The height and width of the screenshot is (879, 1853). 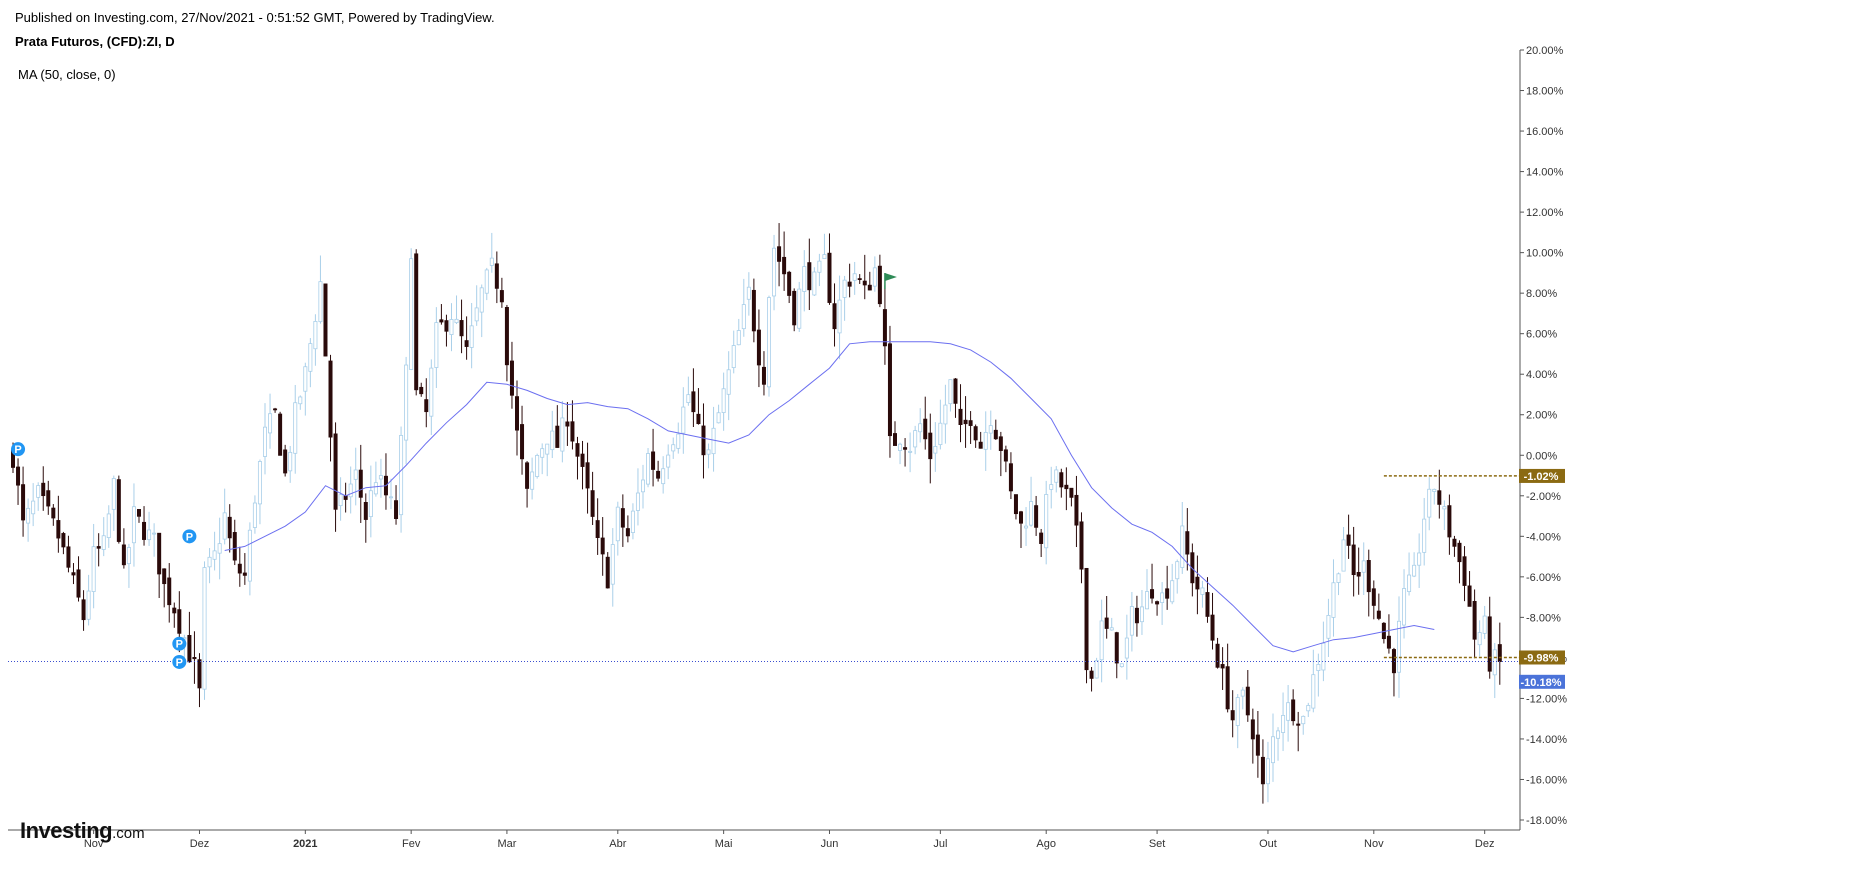 I want to click on x-tick-label: Nov, so click(x=94, y=844).